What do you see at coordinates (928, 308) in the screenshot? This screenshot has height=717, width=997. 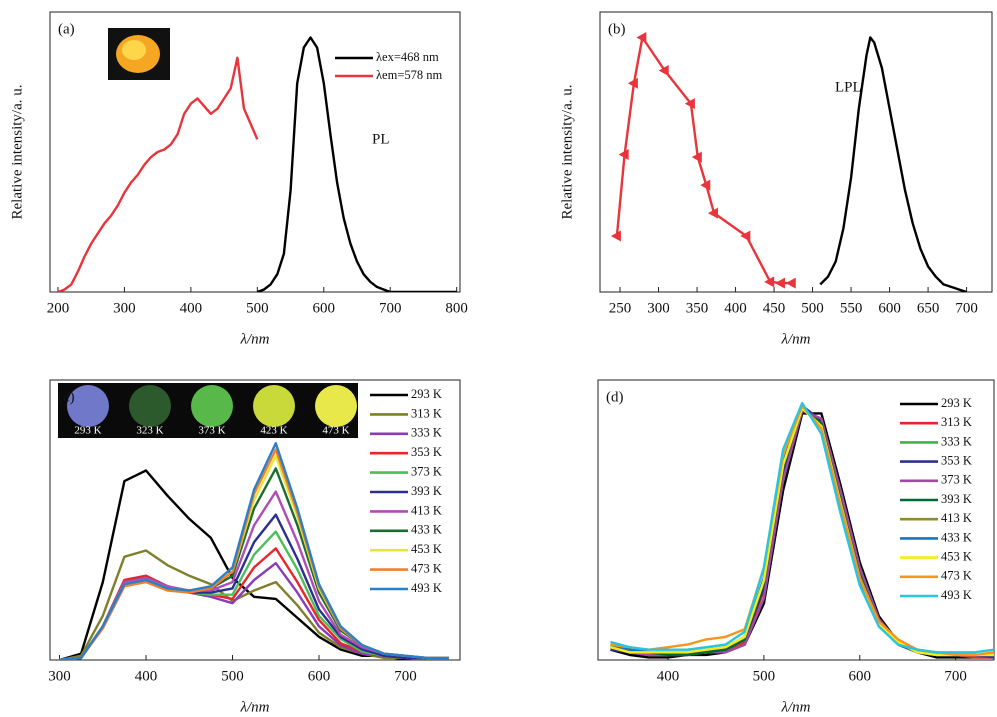 I see `x-tick-label: 650` at bounding box center [928, 308].